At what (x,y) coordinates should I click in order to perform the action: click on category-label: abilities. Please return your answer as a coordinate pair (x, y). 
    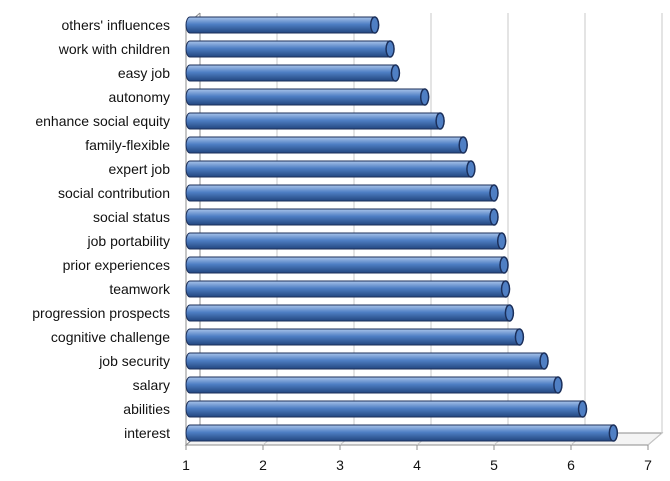
    Looking at the image, I should click on (146, 409).